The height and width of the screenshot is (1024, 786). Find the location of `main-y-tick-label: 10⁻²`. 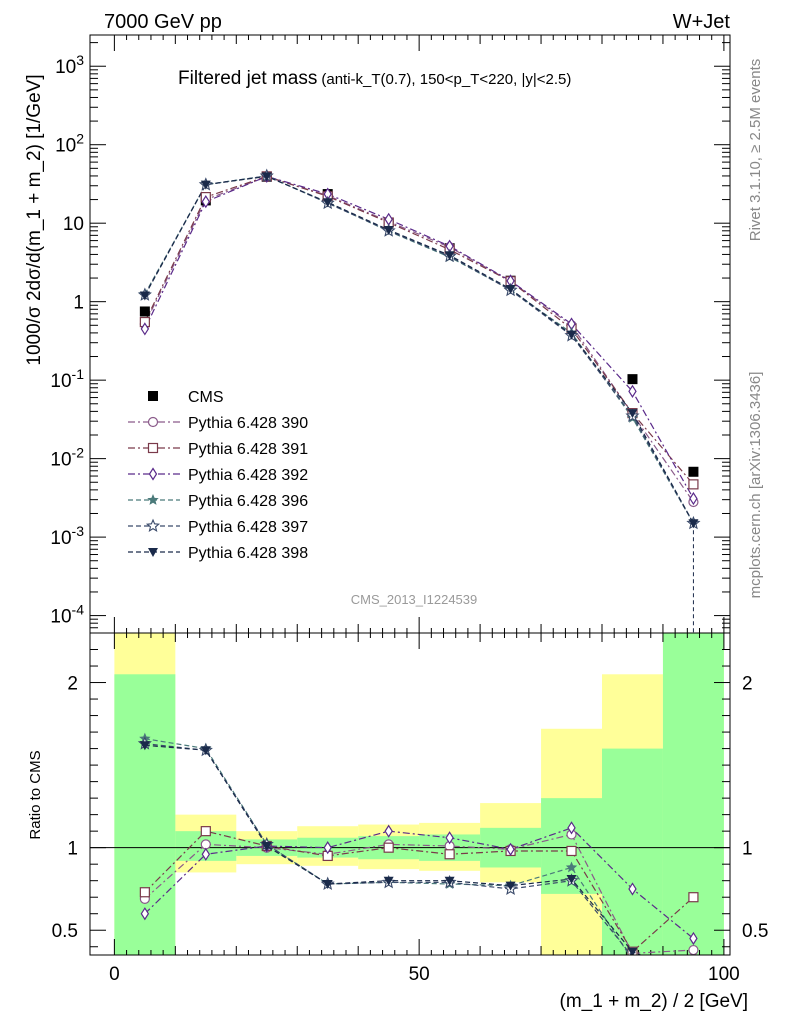

main-y-tick-label: 10⁻² is located at coordinates (67, 458).